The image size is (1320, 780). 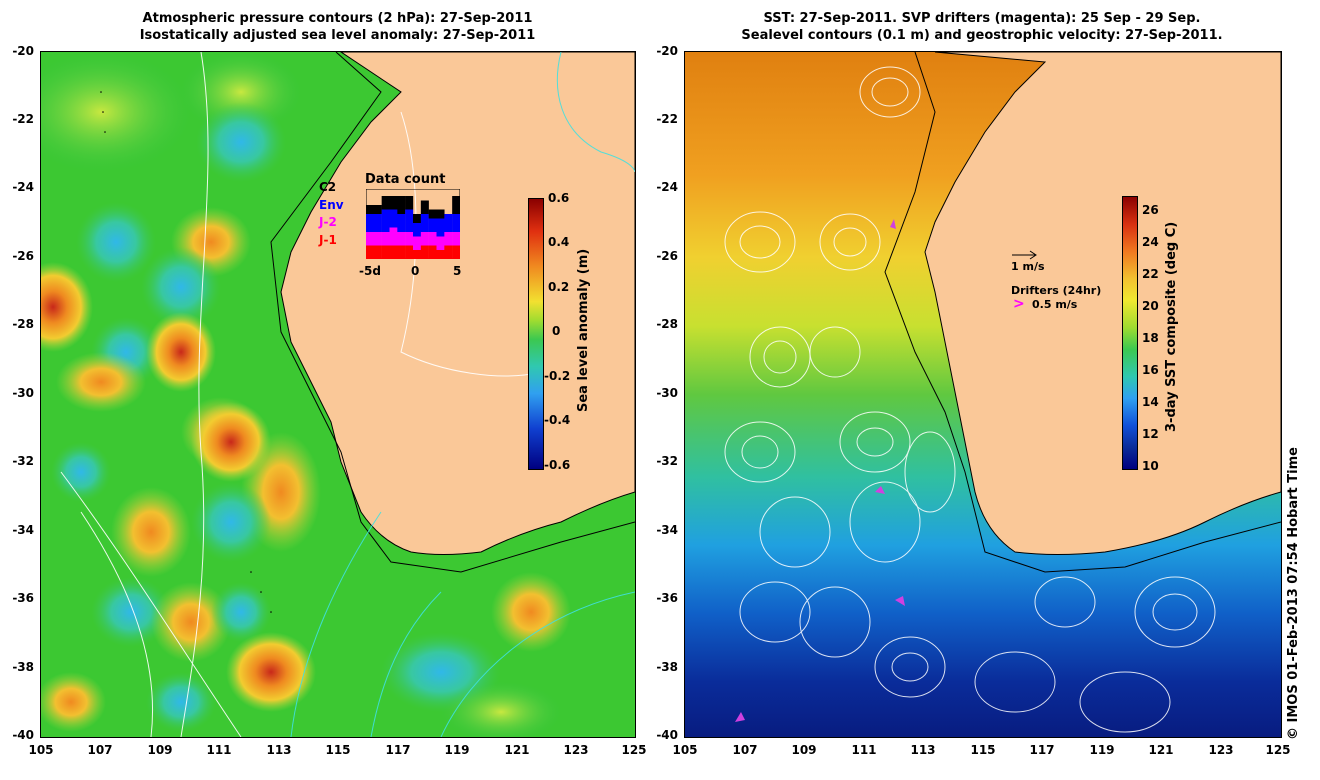 What do you see at coordinates (559, 198) in the screenshot?
I see `sla-cb-tick: 0.6` at bounding box center [559, 198].